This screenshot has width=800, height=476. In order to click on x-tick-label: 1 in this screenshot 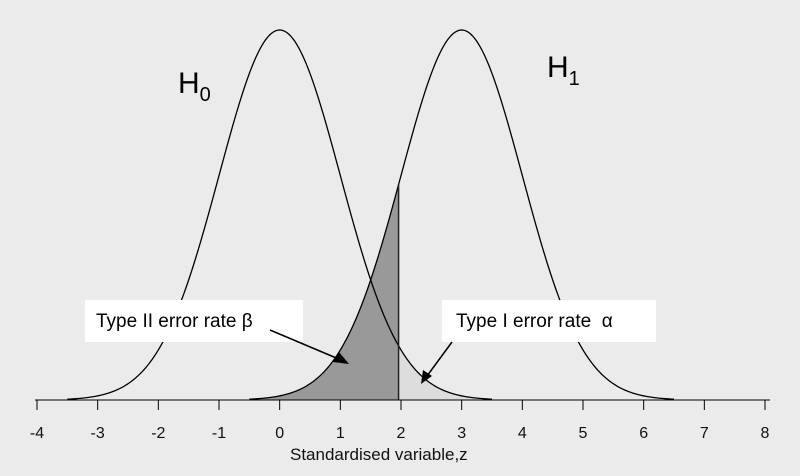, I will do `click(340, 433)`.